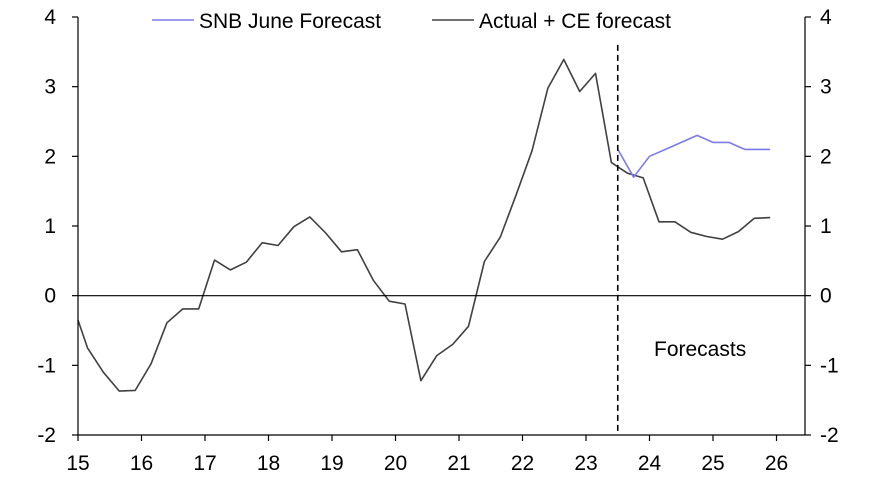 The height and width of the screenshot is (477, 870). I want to click on left-y-tick-label: 3, so click(50, 87).